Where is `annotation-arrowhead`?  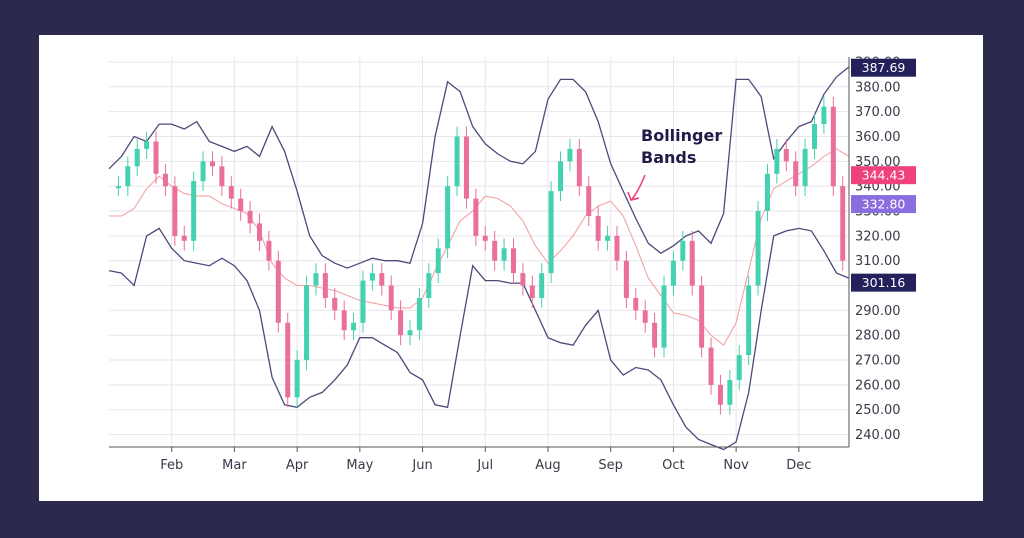 annotation-arrowhead is located at coordinates (633, 196).